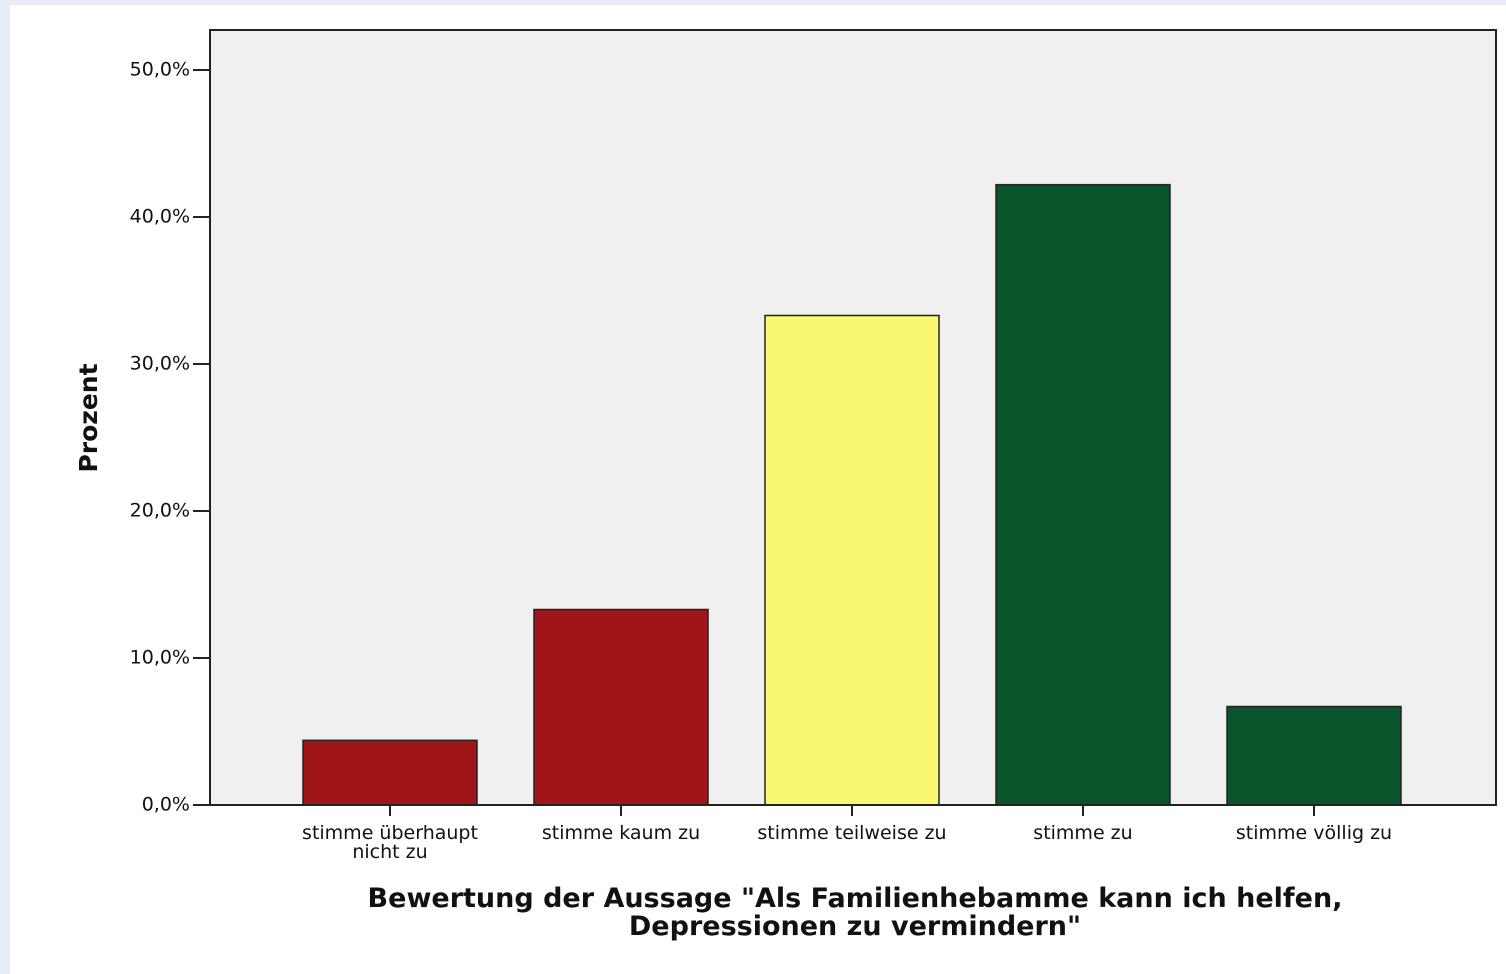  I want to click on y-axis-title: Prozent, so click(88, 417).